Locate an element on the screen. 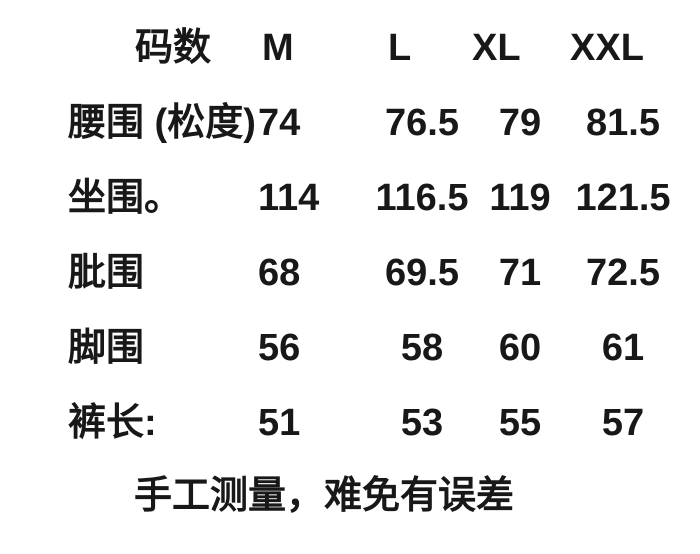 This screenshot has width=700, height=554. cell-value: 76.5 is located at coordinates (422, 122).